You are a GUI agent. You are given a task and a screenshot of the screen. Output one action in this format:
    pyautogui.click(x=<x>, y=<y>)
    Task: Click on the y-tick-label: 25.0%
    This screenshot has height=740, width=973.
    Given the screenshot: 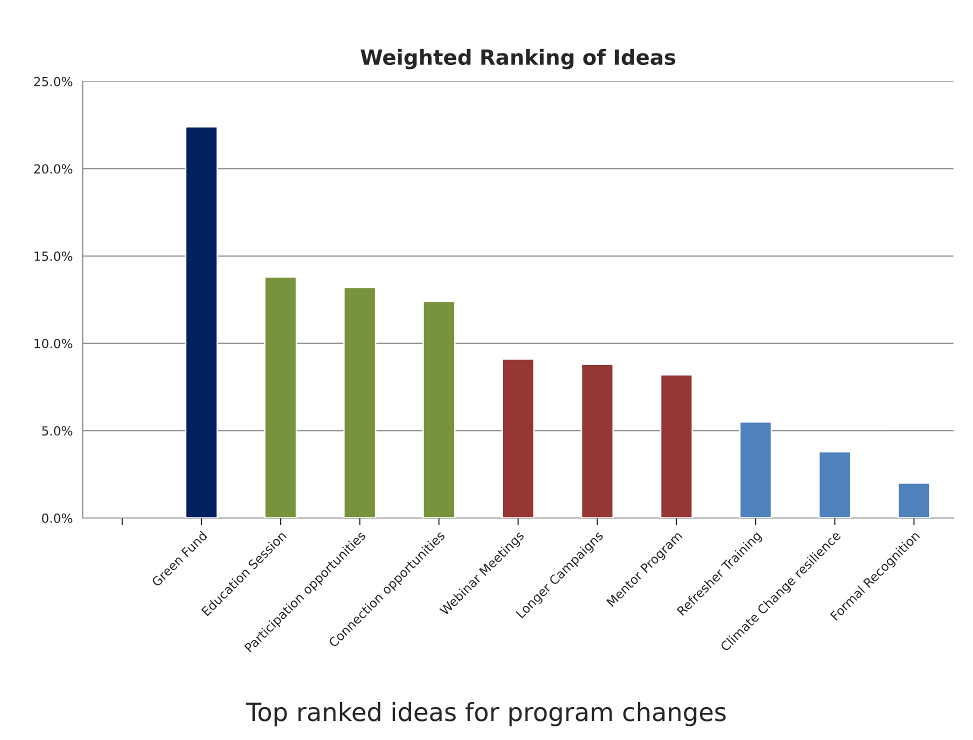 What is the action you would take?
    pyautogui.click(x=53, y=81)
    